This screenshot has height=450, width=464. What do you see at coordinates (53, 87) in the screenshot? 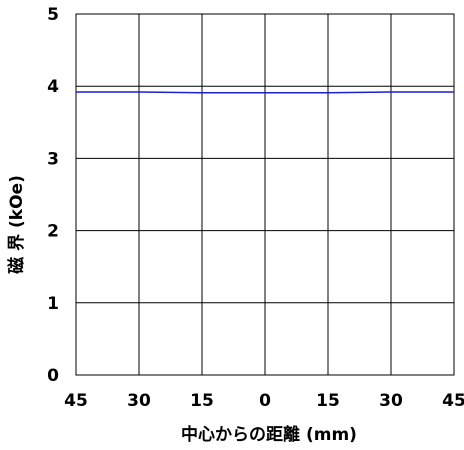
I see `y-tick-label: 4` at bounding box center [53, 87].